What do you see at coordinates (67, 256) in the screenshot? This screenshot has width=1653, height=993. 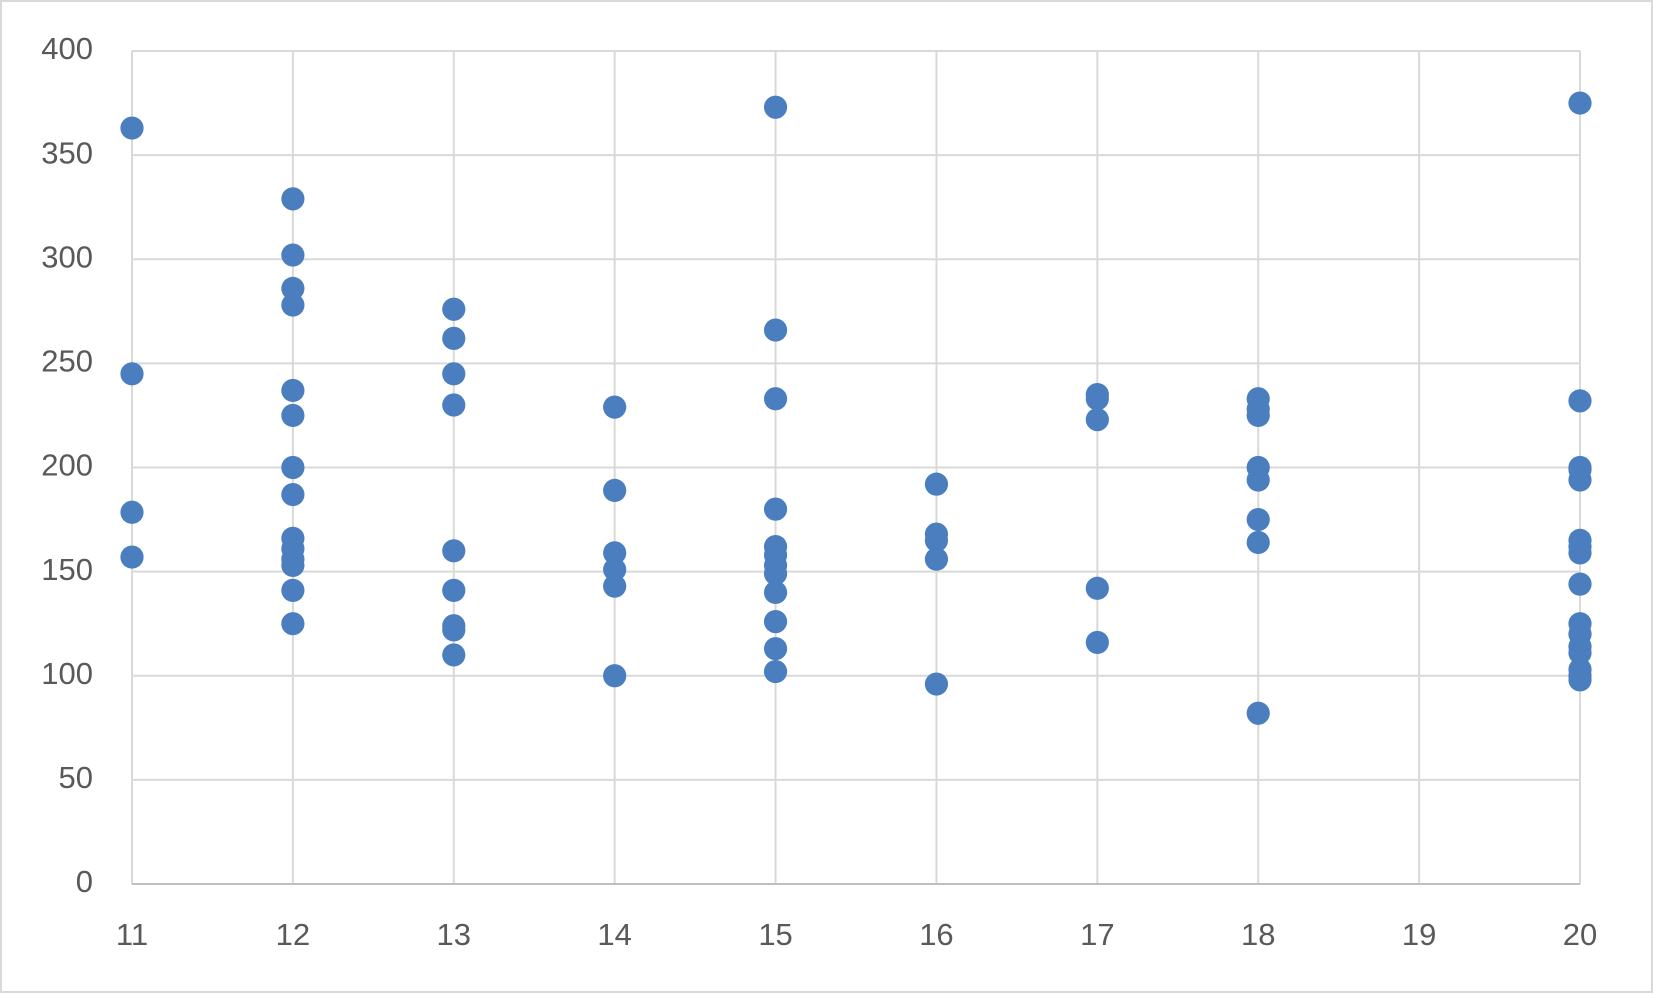 I see `y-tick-label: 300` at bounding box center [67, 256].